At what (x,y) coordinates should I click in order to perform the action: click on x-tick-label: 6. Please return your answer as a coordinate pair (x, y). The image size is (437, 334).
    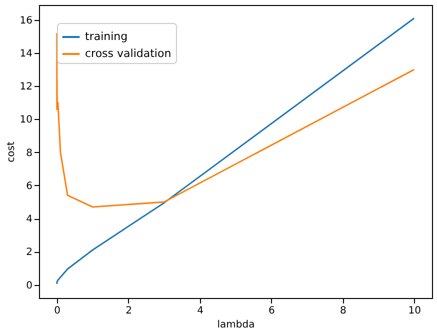
    Looking at the image, I should click on (271, 311).